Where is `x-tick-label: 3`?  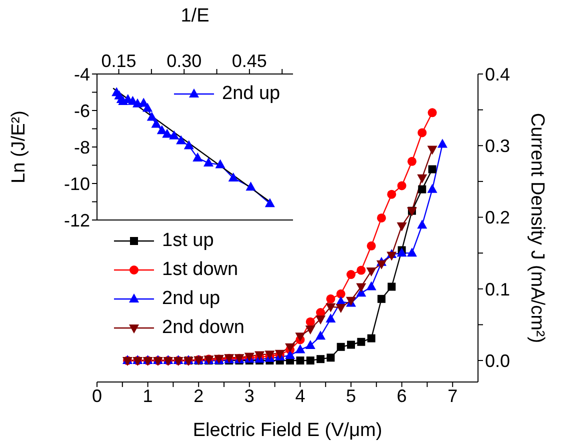
x-tick-label: 3 is located at coordinates (249, 396).